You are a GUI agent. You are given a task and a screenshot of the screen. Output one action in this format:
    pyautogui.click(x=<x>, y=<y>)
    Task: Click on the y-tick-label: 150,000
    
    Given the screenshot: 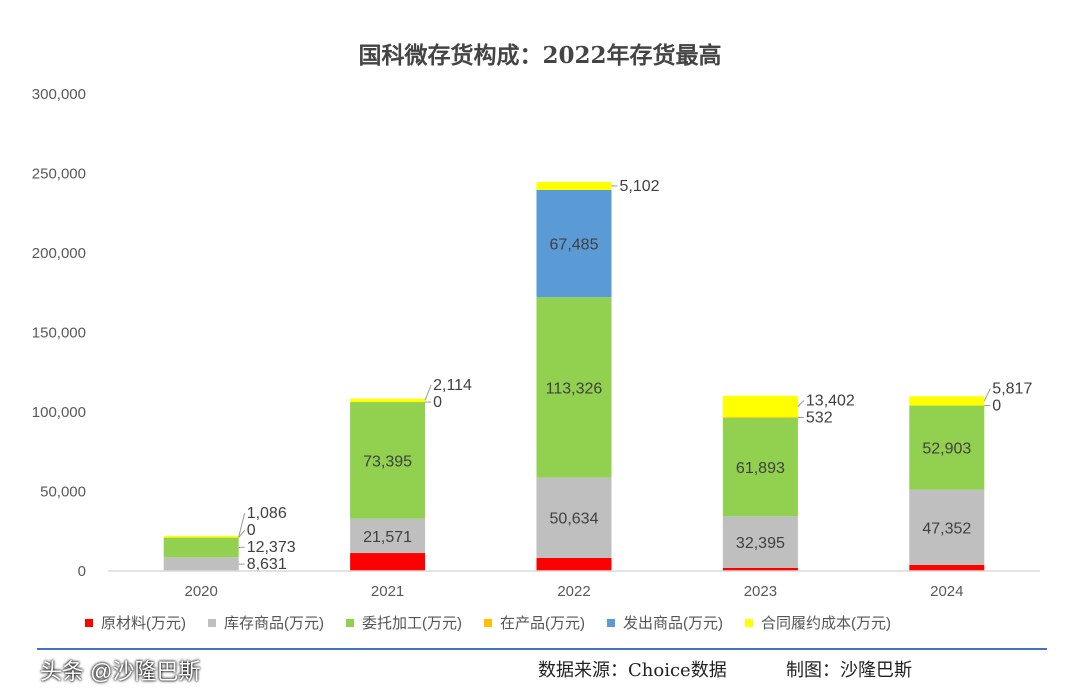 What is the action you would take?
    pyautogui.click(x=59, y=333)
    